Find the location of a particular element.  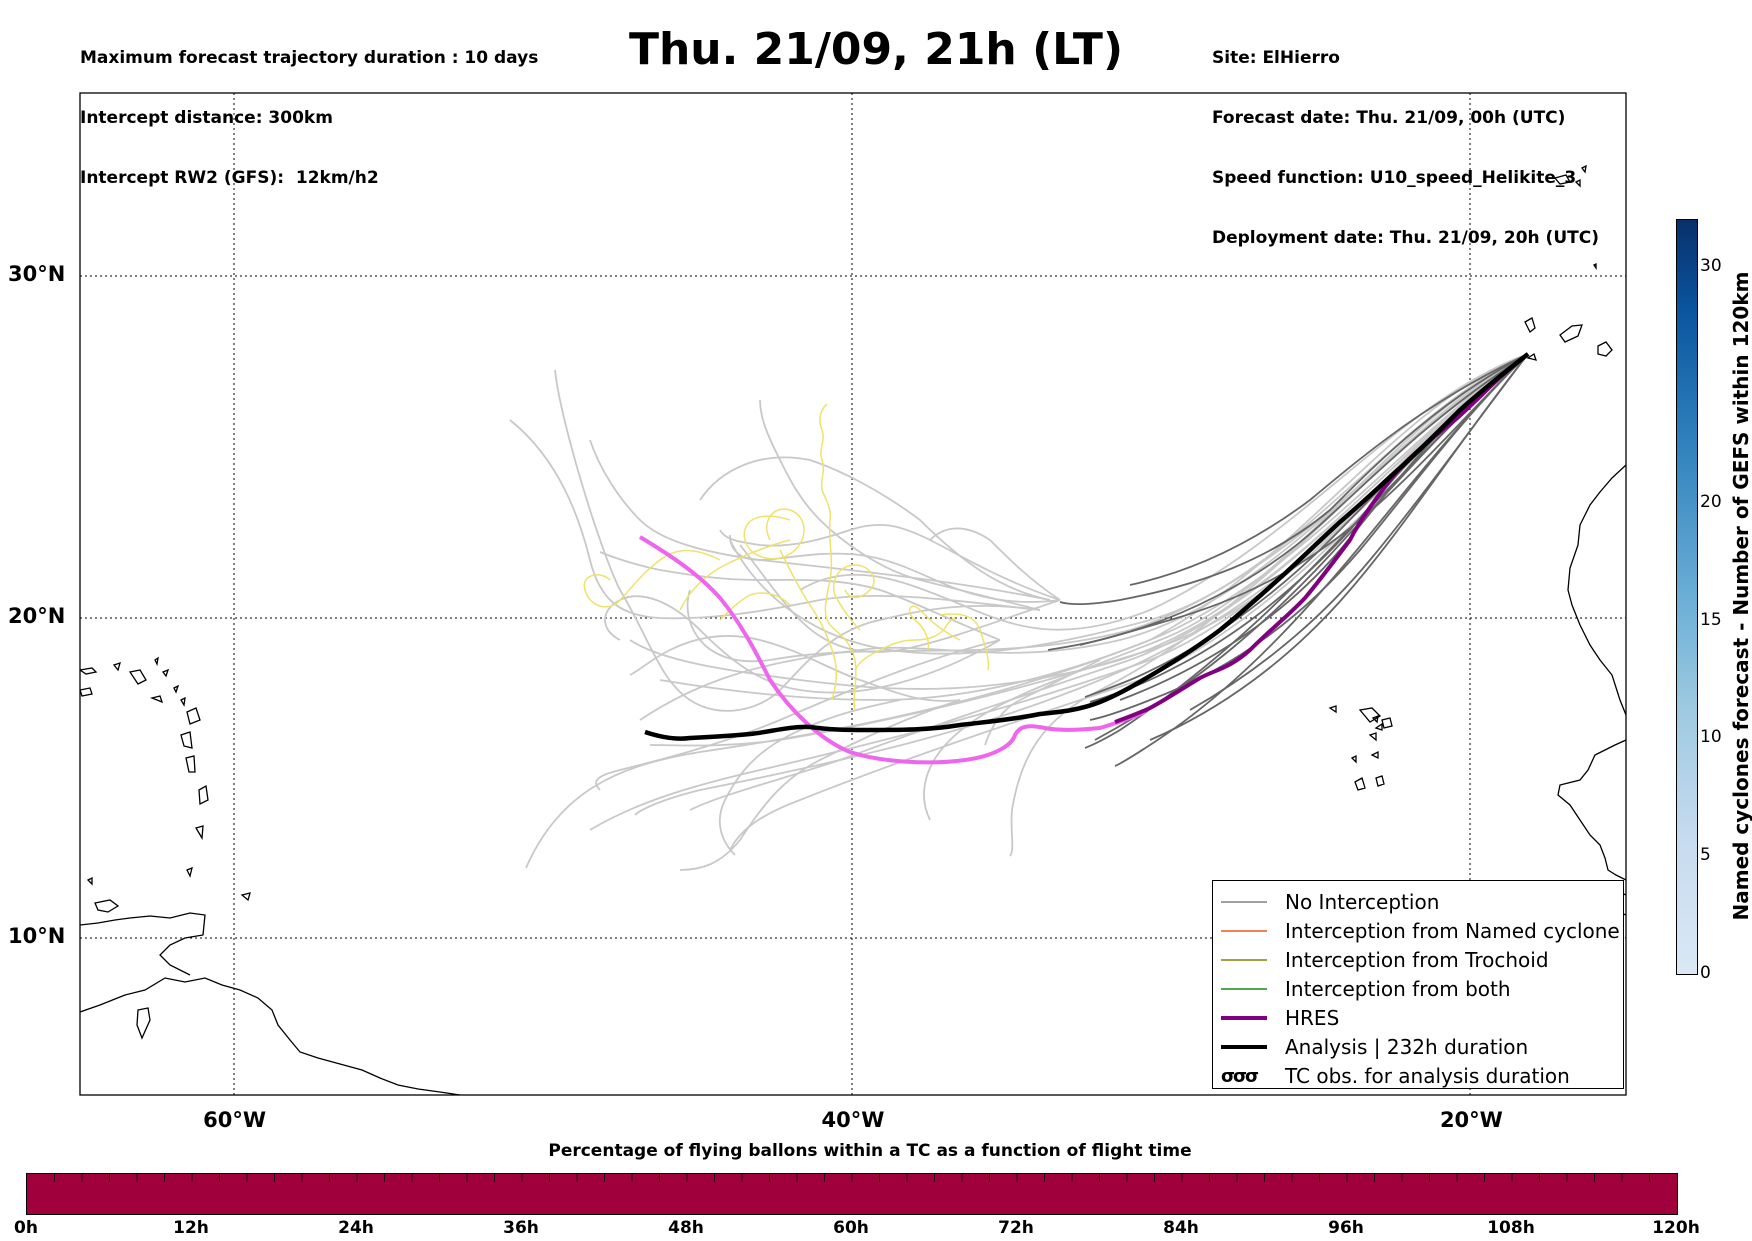

colorbar-tick: 72h is located at coordinates (1016, 1228).